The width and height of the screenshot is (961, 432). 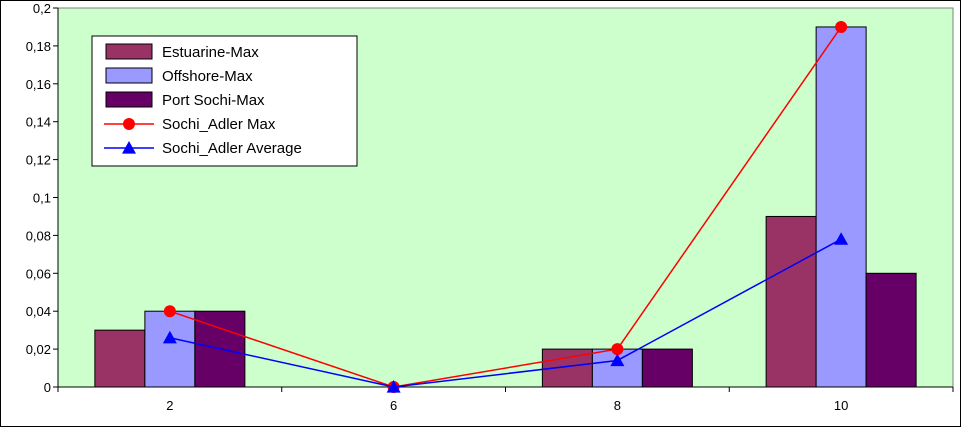 What do you see at coordinates (213, 100) in the screenshot?
I see `legend-label-port-sochi-max: Port Sochi-Max` at bounding box center [213, 100].